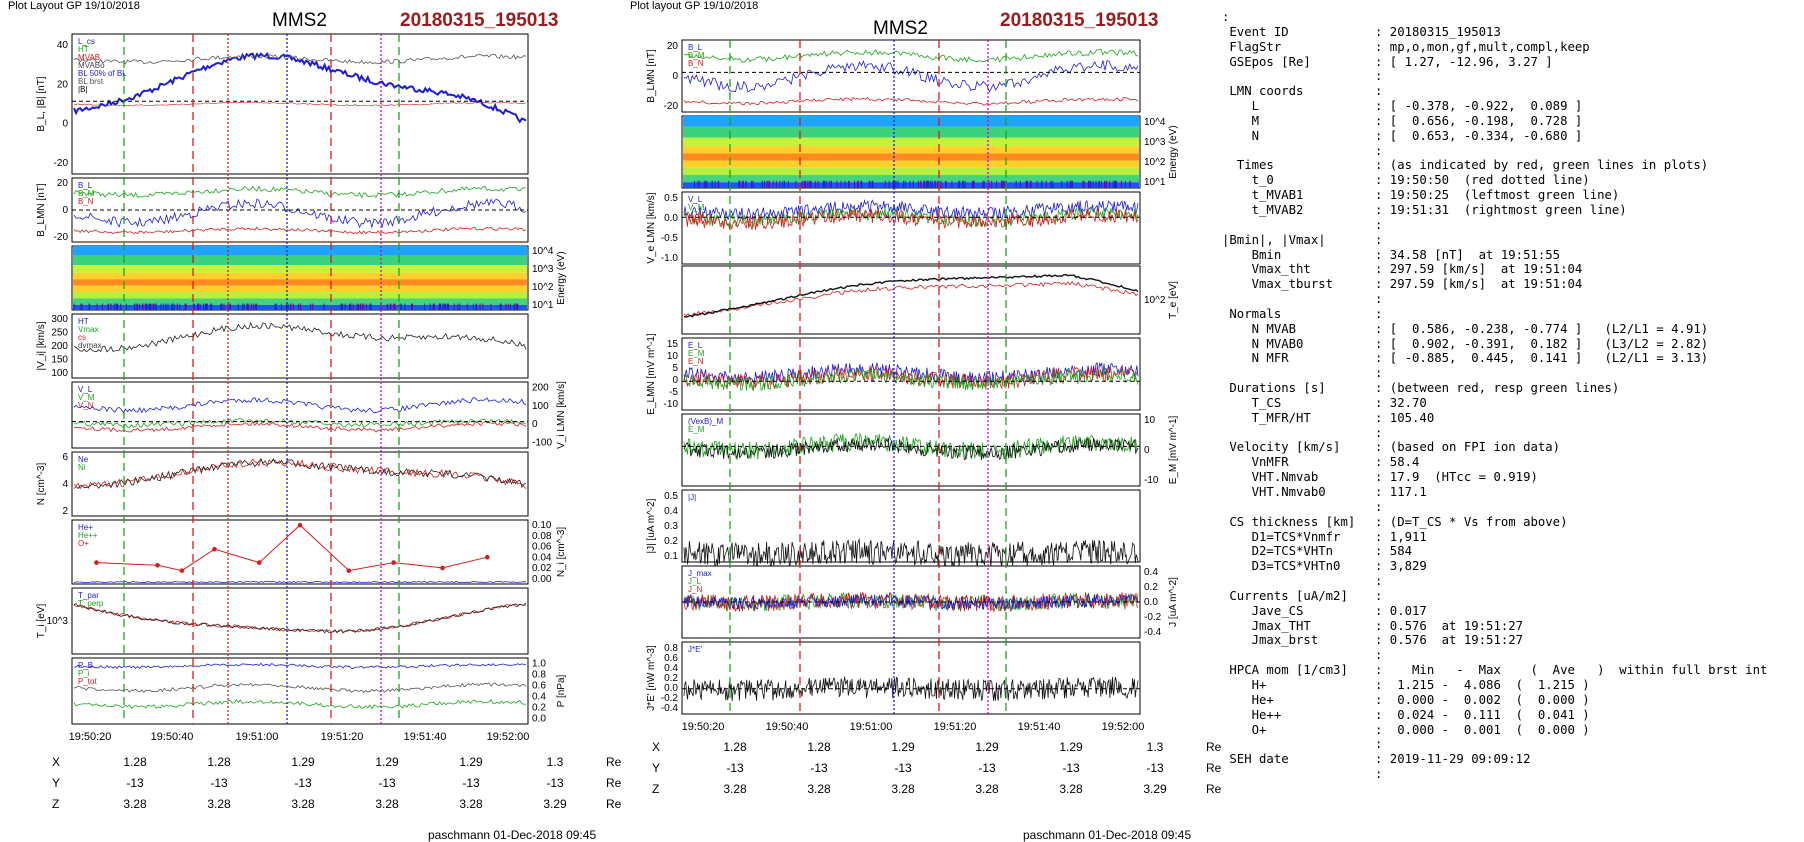 This screenshot has width=1804, height=842. What do you see at coordinates (56, 803) in the screenshot?
I see `position-label: Z` at bounding box center [56, 803].